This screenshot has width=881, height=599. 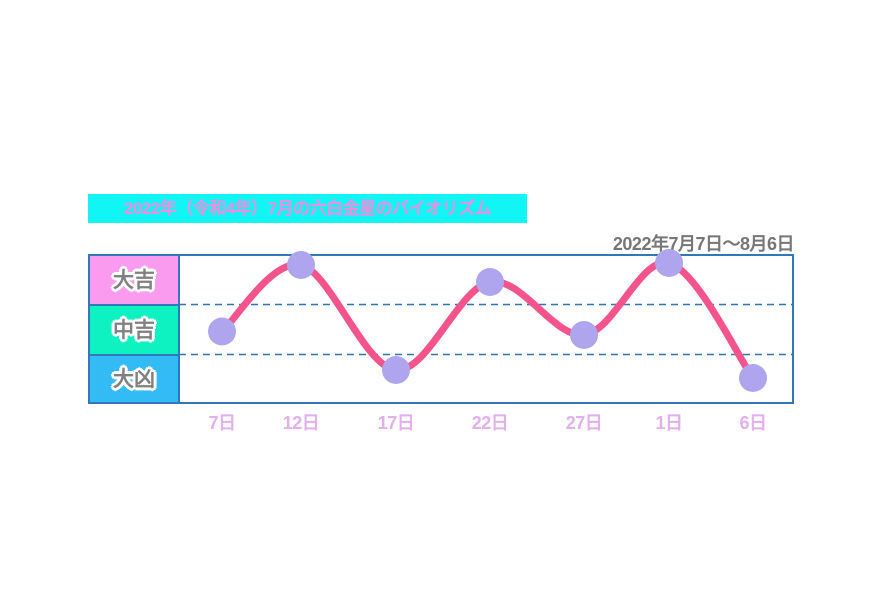 I want to click on y-band-label-chukichi: 中吉, so click(x=134, y=330).